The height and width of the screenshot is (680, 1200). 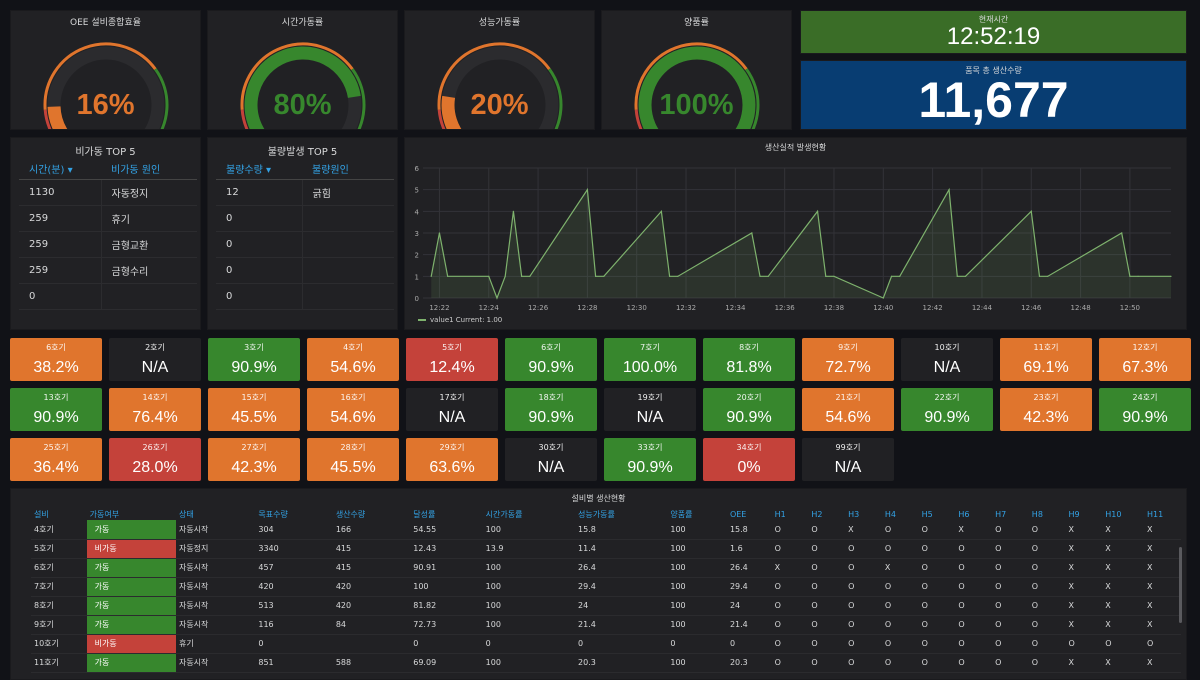 I want to click on column-header: 달성률, so click(x=424, y=514).